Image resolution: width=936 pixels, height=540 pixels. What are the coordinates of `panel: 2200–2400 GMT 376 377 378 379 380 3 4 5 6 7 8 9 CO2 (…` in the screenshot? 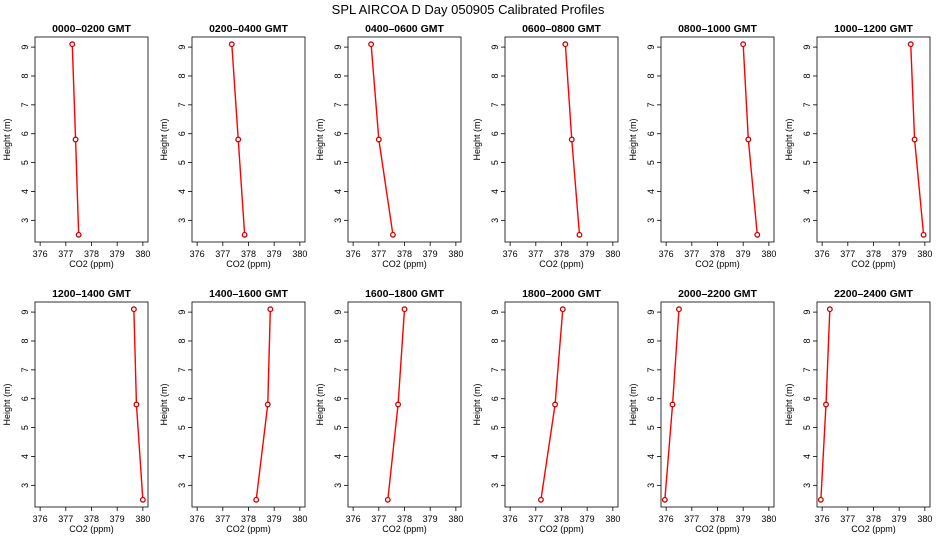 It's located at (858, 411).